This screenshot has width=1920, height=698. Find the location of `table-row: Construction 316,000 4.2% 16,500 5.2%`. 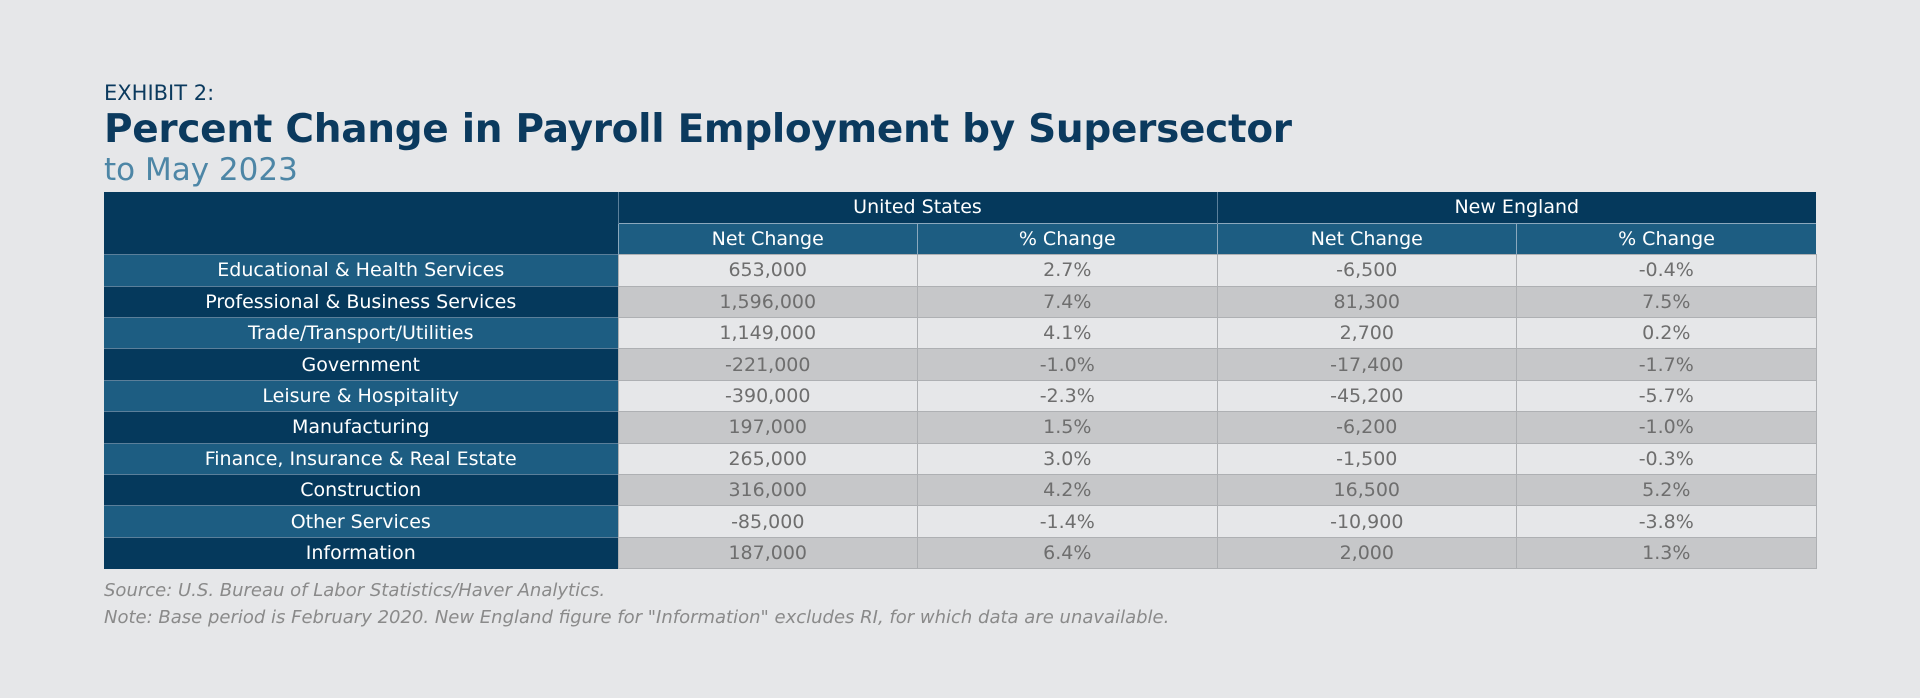

table-row: Construction 316,000 4.2% 16,500 5.2% is located at coordinates (960, 490).